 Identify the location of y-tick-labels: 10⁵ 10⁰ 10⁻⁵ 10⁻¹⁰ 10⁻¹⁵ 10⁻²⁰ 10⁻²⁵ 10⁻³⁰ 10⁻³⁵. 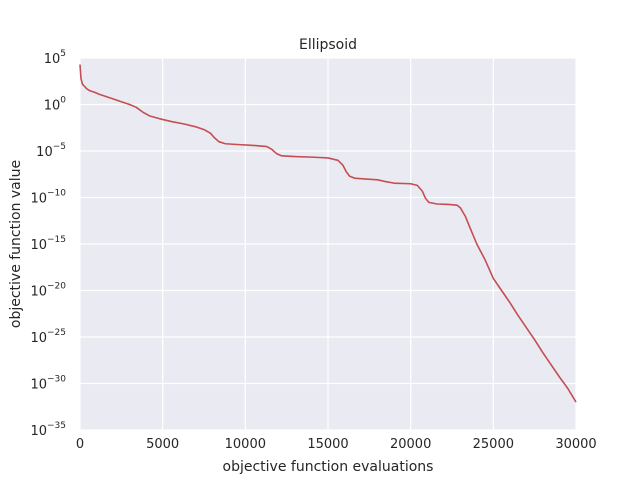
(48, 244).